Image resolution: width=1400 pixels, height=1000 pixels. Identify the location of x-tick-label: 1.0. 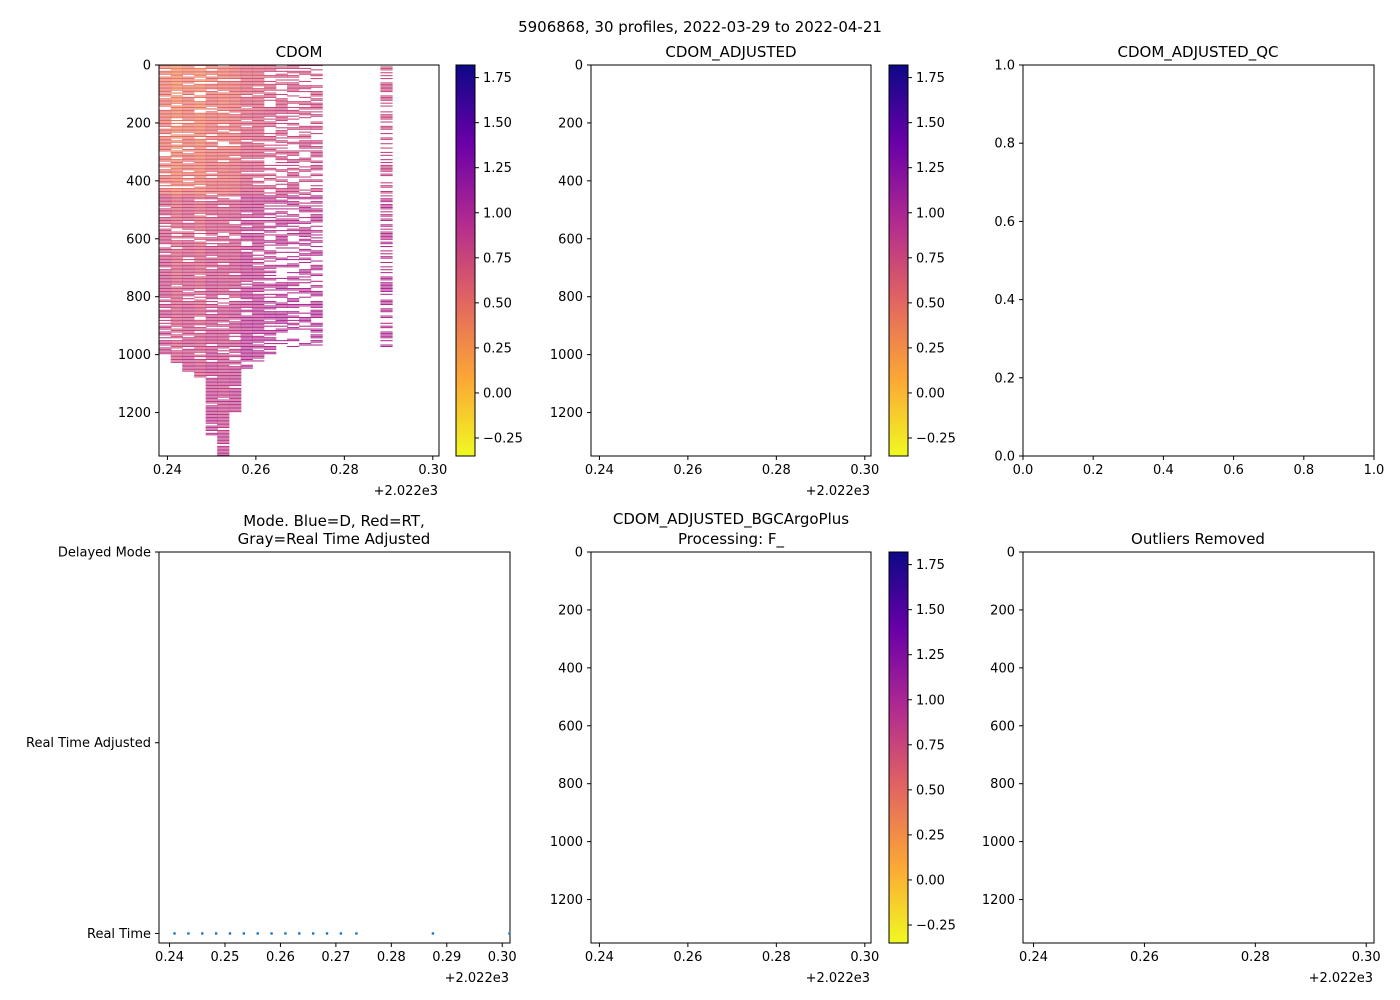
(1374, 470).